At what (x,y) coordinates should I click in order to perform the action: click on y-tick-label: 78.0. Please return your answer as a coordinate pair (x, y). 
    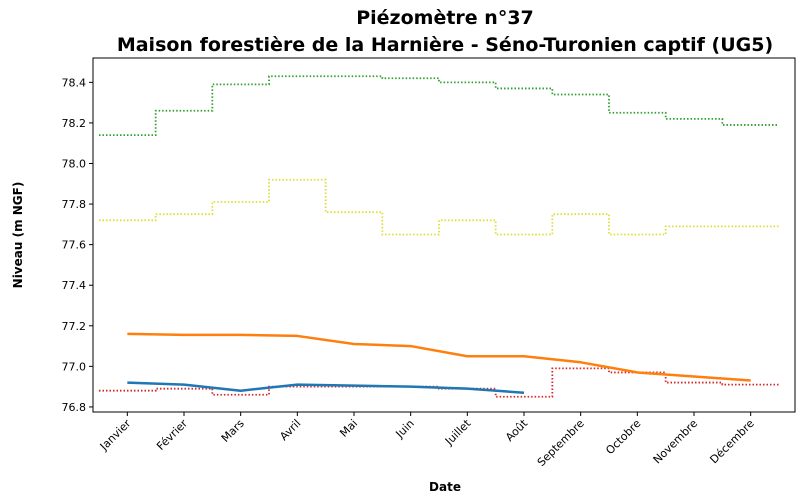
    Looking at the image, I should click on (74, 163).